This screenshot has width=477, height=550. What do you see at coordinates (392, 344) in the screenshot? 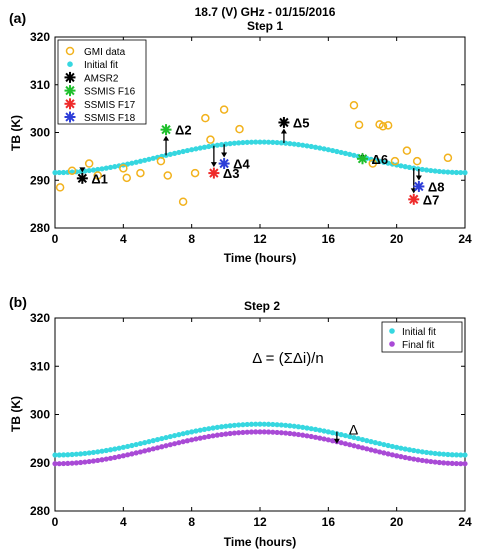
I see `legend-marker` at bounding box center [392, 344].